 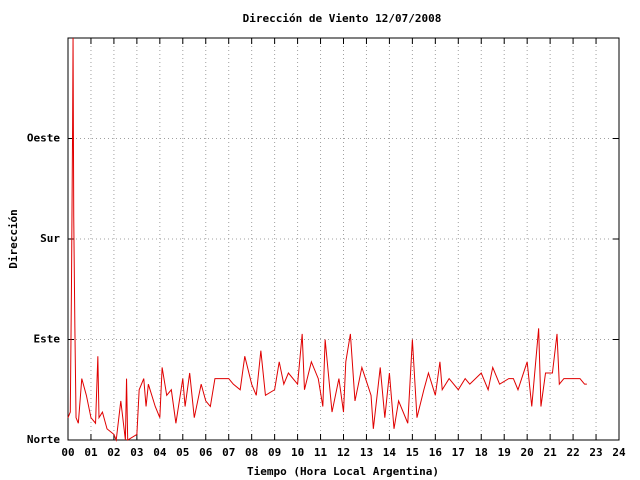 I want to click on x-tick-label: 22, so click(x=572, y=452).